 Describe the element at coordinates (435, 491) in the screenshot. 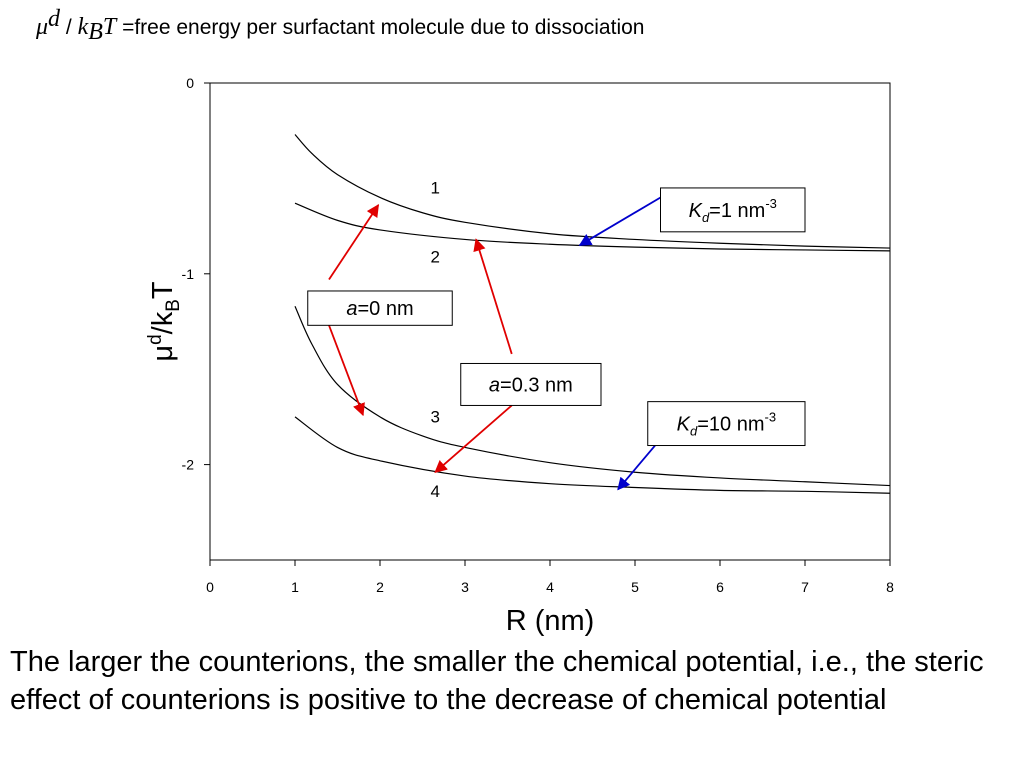

I see `curve-label-4: 4` at that location.